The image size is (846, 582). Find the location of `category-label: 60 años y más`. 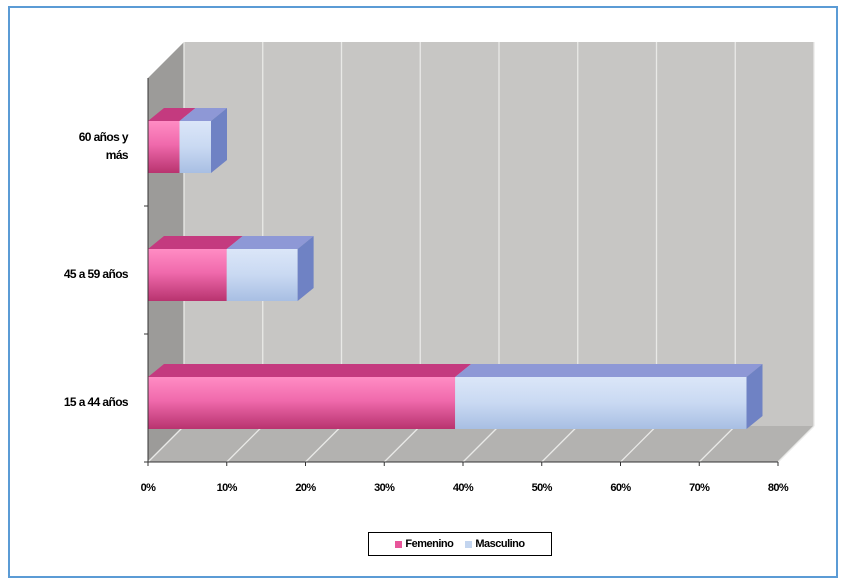

category-label: 60 años y más is located at coordinates (104, 146).